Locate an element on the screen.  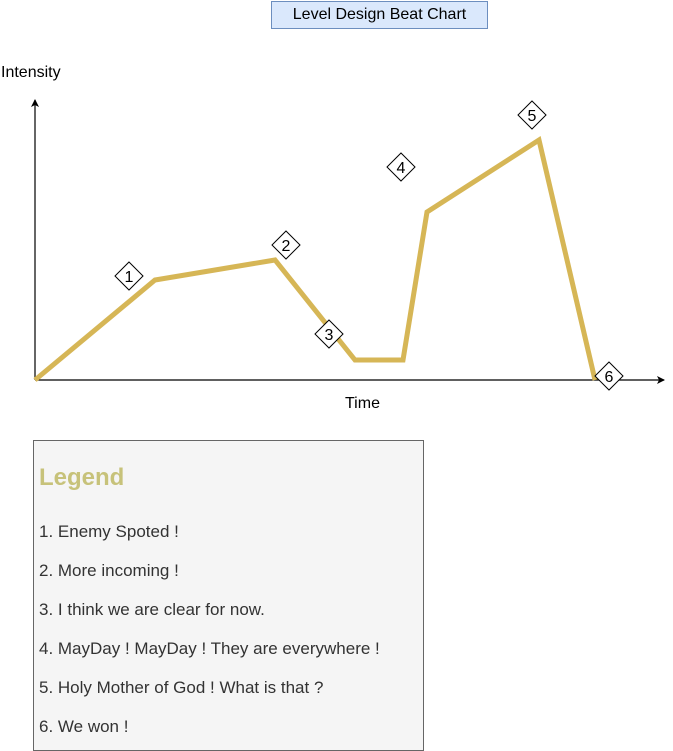
beat-marker-2: 2 is located at coordinates (286, 245).